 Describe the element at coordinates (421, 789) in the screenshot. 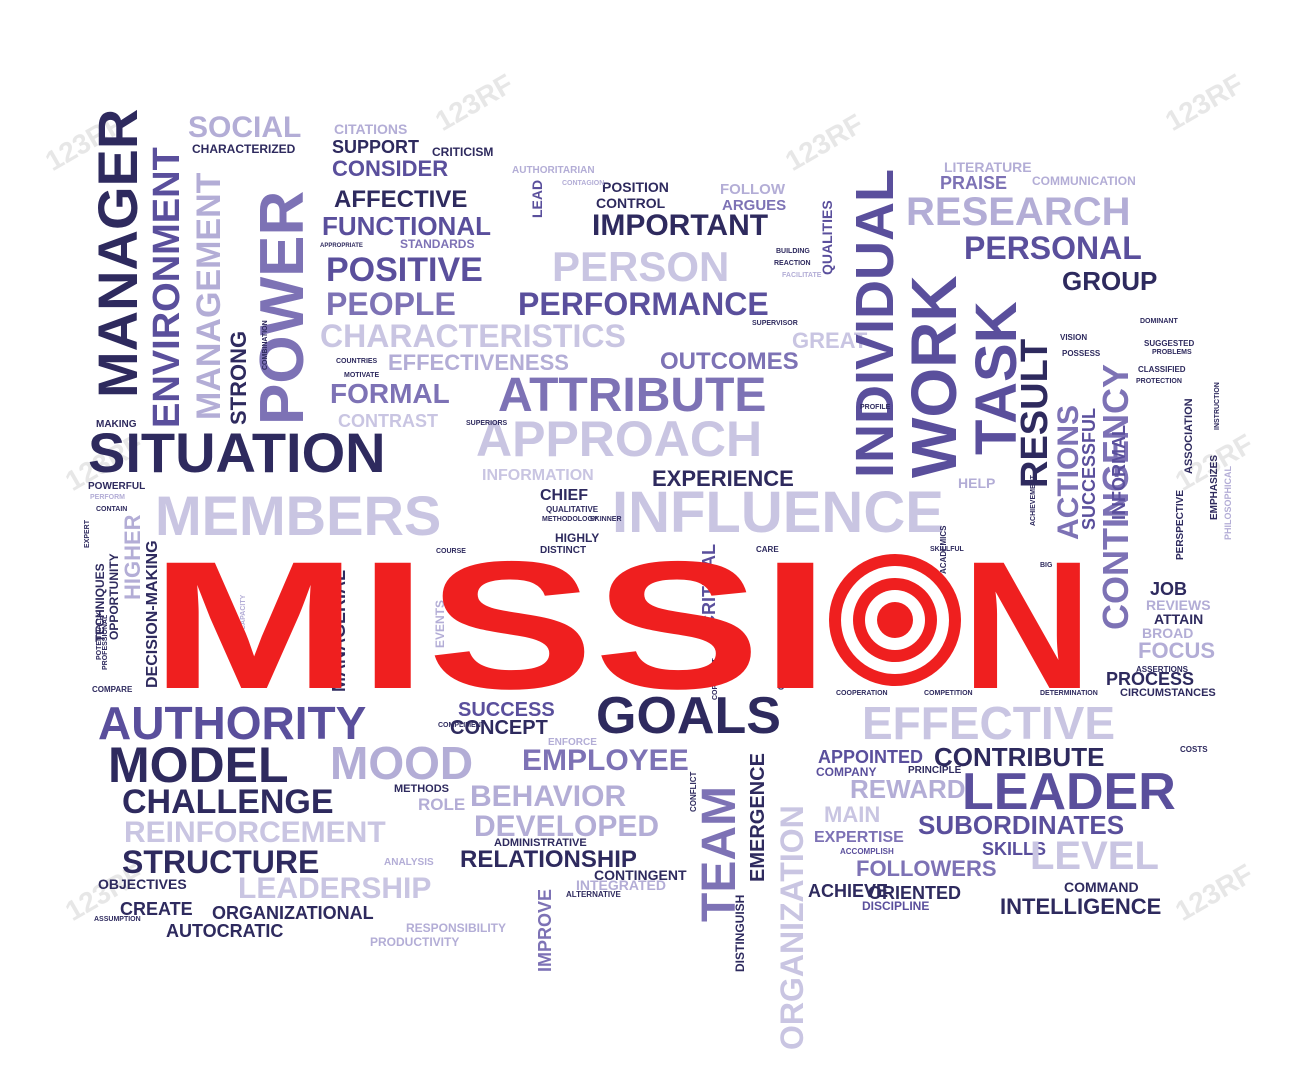

I see `cloud-word-methods: METHODS` at that location.